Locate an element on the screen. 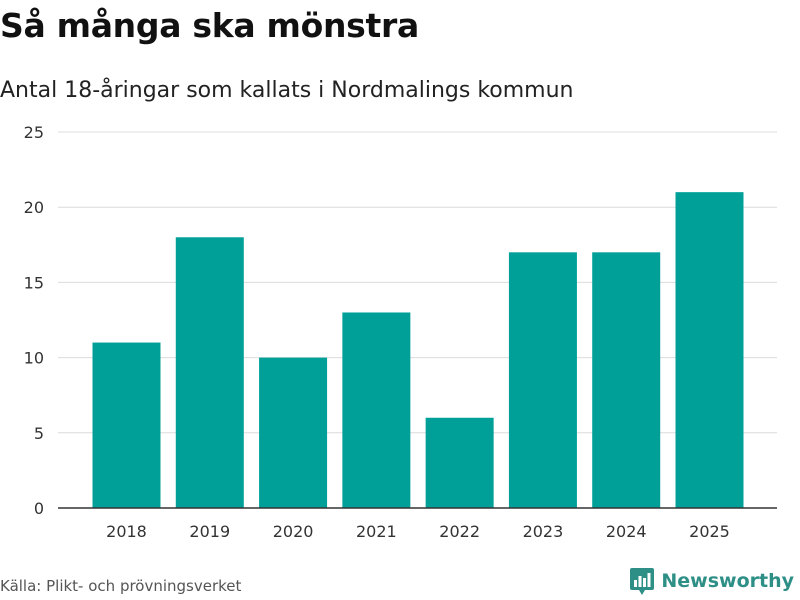  brand-logo: Newsworthy is located at coordinates (711, 581).